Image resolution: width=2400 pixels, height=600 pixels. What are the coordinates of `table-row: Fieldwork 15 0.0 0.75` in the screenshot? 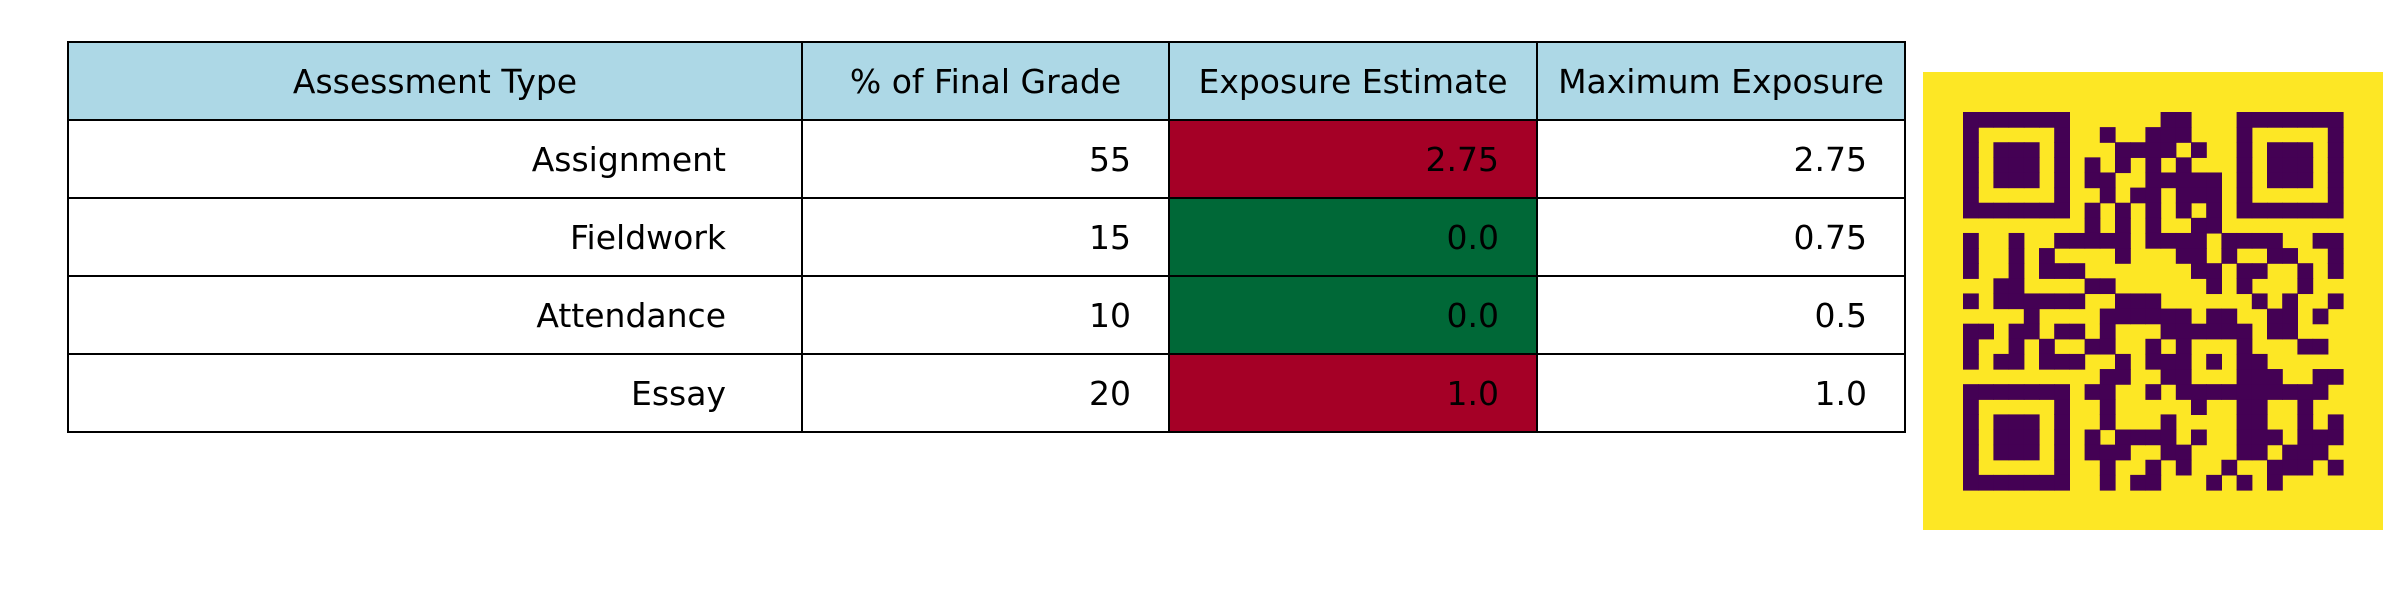 It's located at (986, 237).